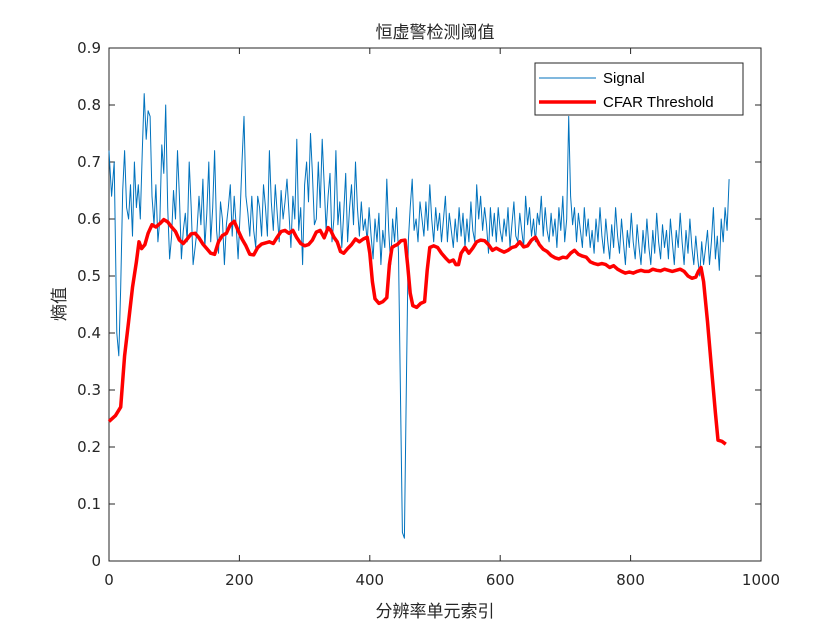 The image size is (840, 630). Describe the element at coordinates (109, 580) in the screenshot. I see `x-tick-label: 0` at that location.